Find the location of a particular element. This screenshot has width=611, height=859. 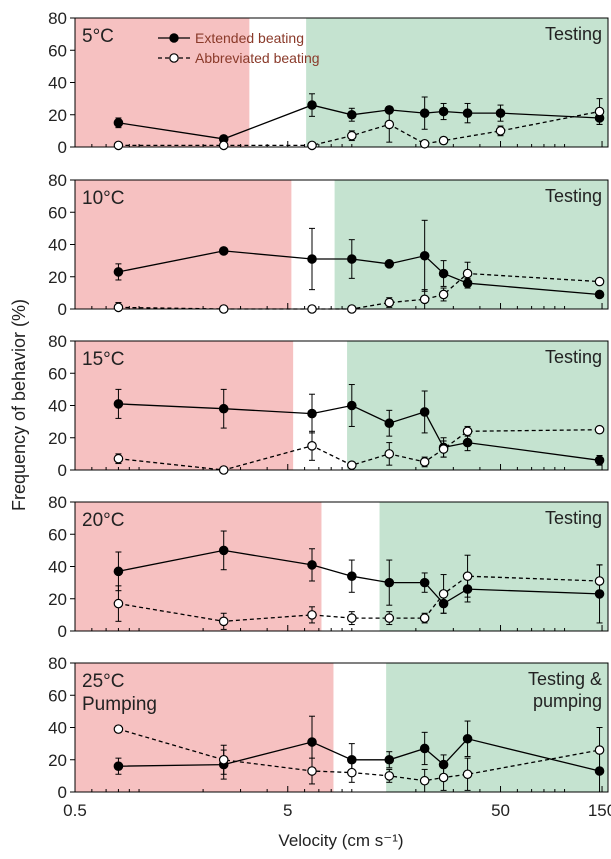

y-axis-title: Frequency of behavior (%) is located at coordinates (19, 405).